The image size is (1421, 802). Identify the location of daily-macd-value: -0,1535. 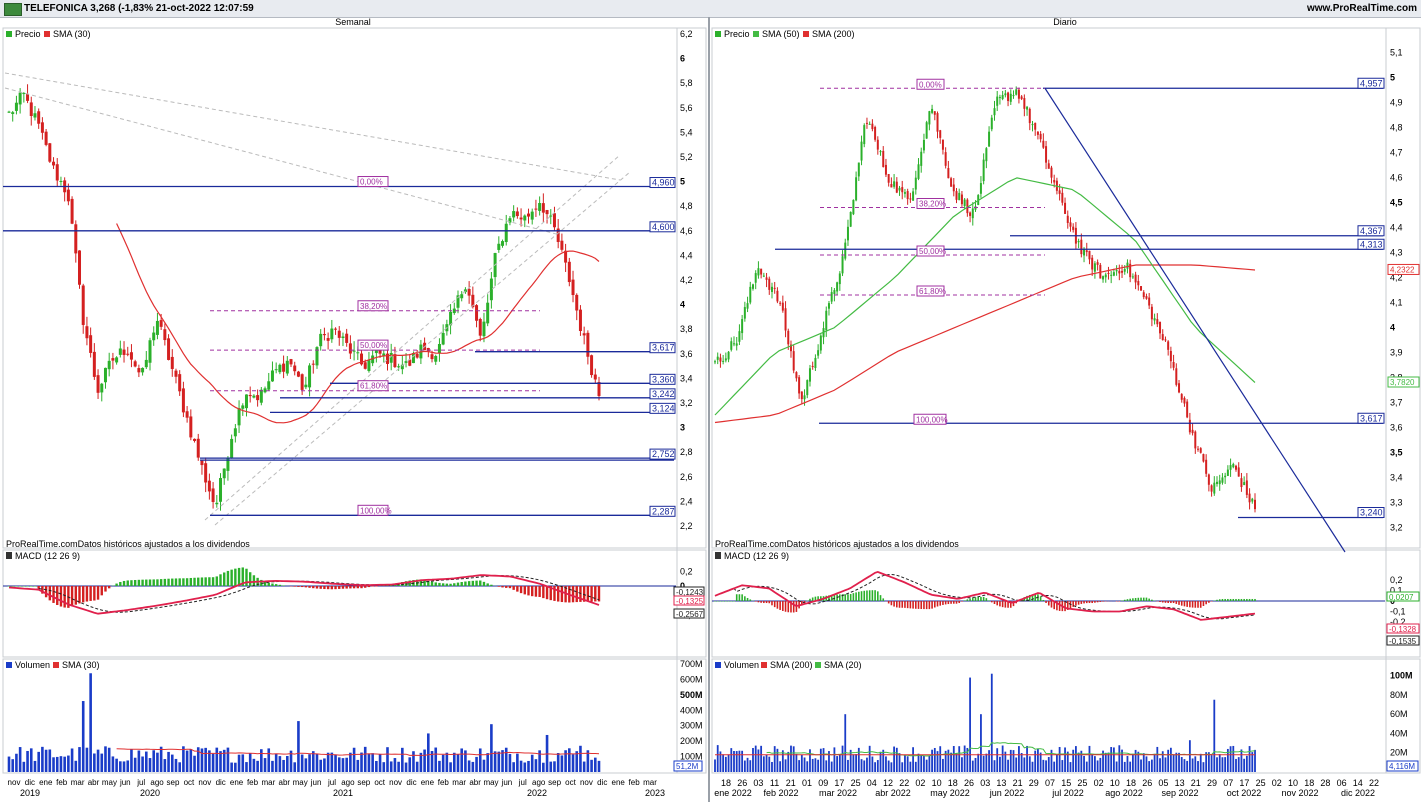
(1403, 641).